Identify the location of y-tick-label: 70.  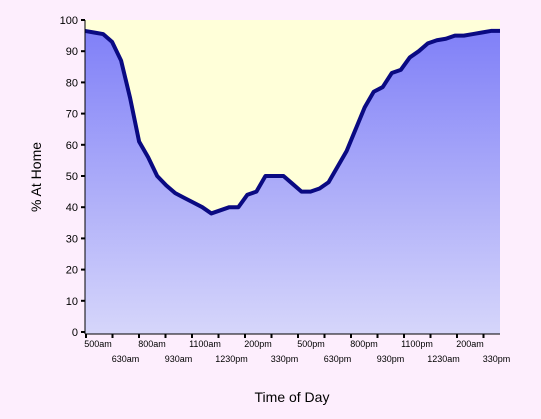
(72, 115).